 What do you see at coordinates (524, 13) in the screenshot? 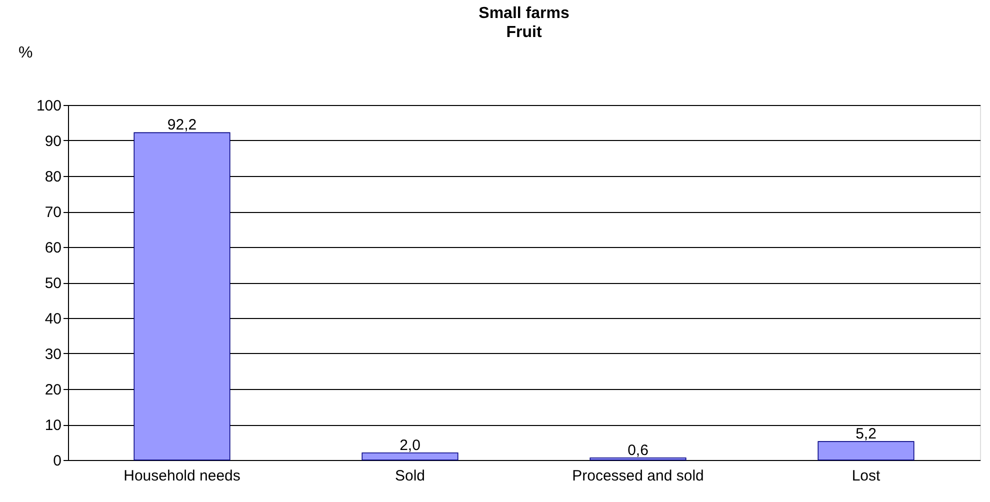
I see `chart-title: Small farms` at bounding box center [524, 13].